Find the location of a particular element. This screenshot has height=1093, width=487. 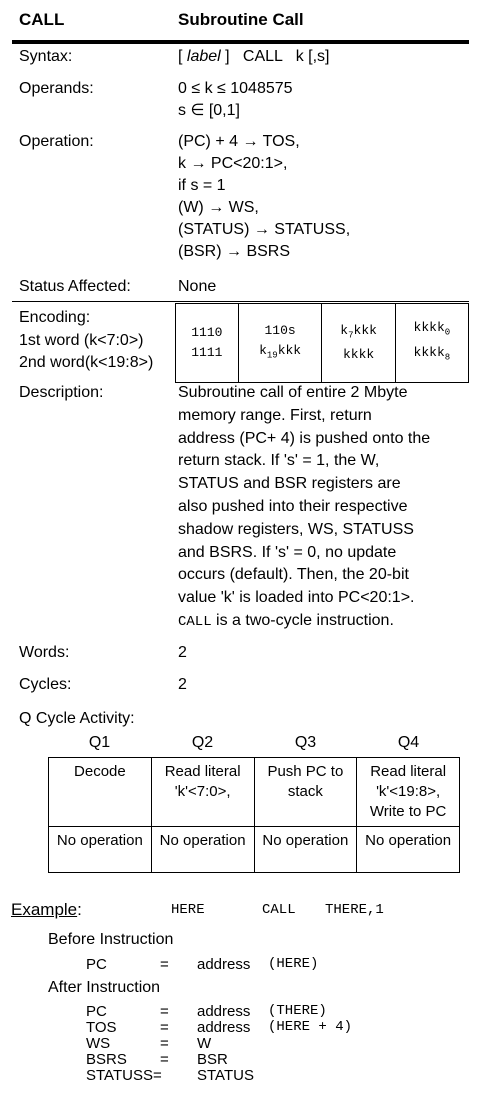

syntax-rest: ] CALL k [,s] is located at coordinates (275, 56).